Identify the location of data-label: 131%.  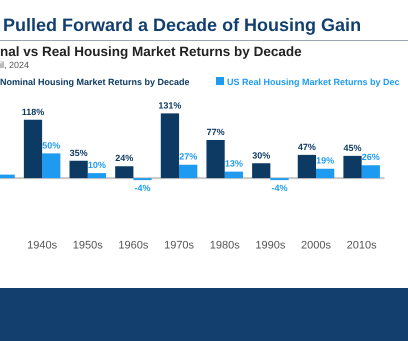
(170, 105).